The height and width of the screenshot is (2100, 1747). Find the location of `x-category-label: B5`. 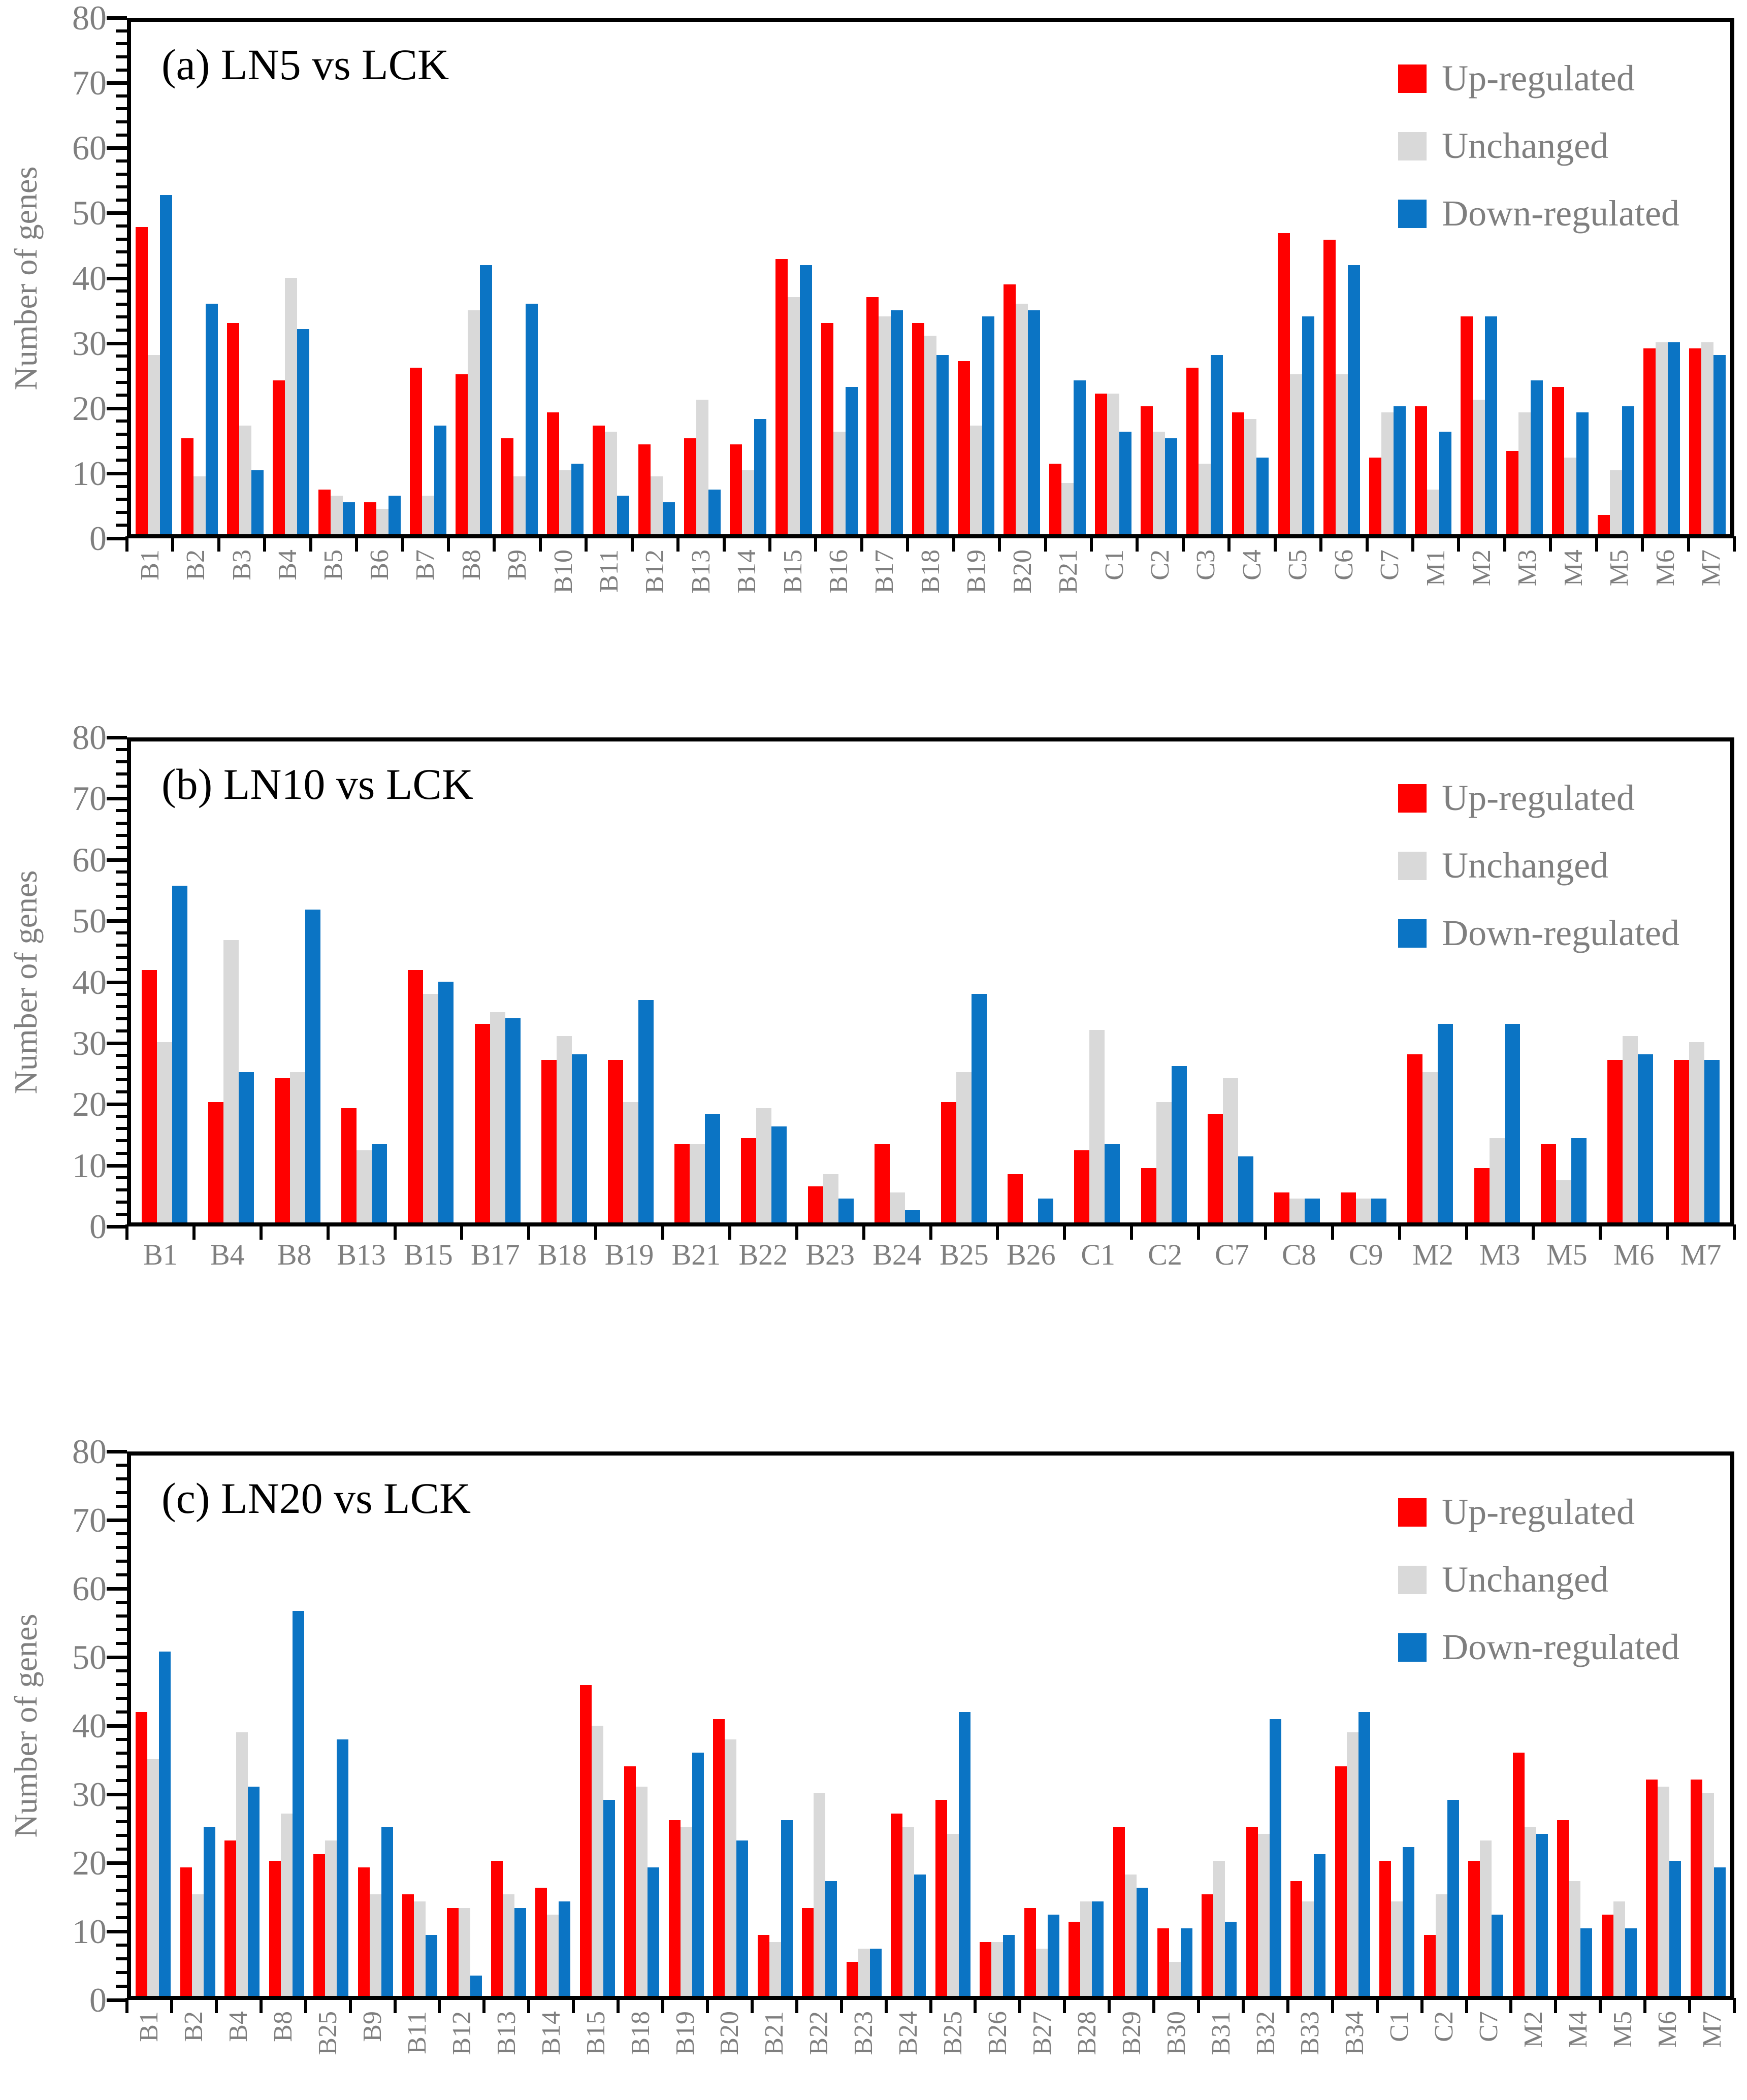

x-category-label: B5 is located at coordinates (333, 565).